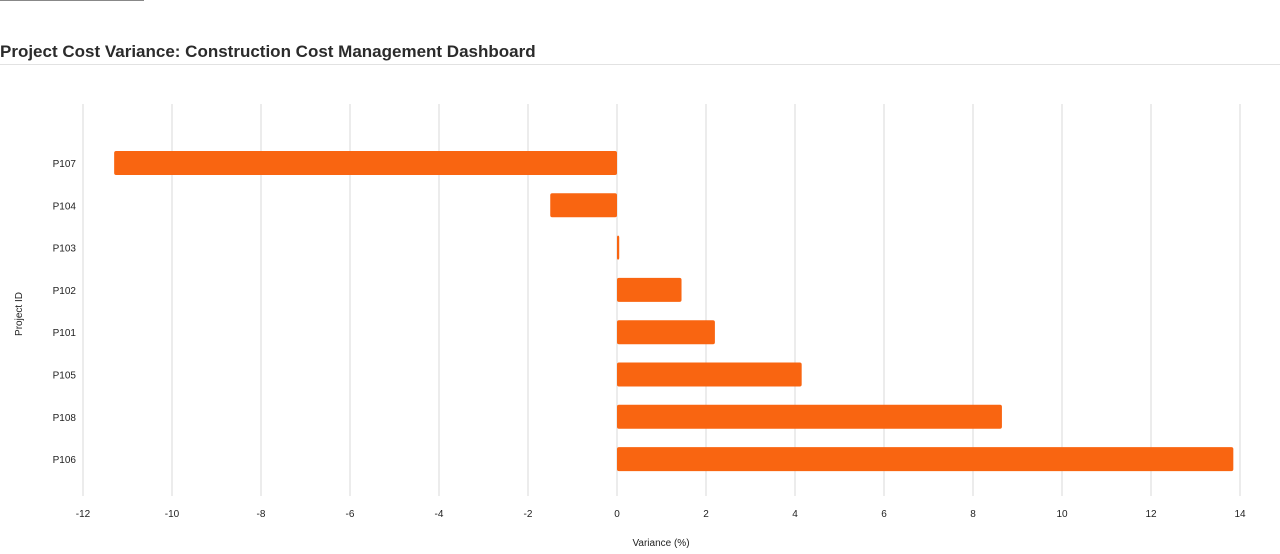 The height and width of the screenshot is (554, 1280). Describe the element at coordinates (366, 163) in the screenshot. I see `bar-p107` at that location.